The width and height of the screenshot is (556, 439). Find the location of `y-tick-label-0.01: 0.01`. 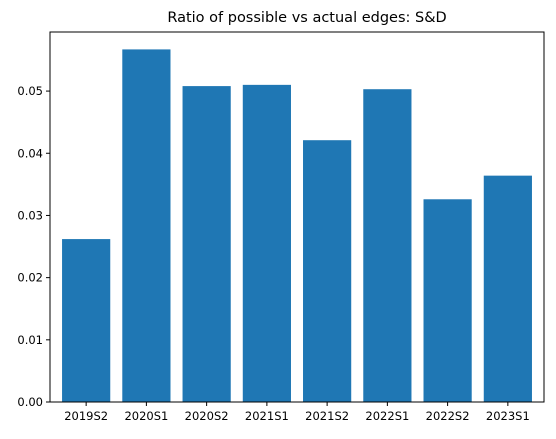

y-tick-label-0.01: 0.01 is located at coordinates (30, 340).